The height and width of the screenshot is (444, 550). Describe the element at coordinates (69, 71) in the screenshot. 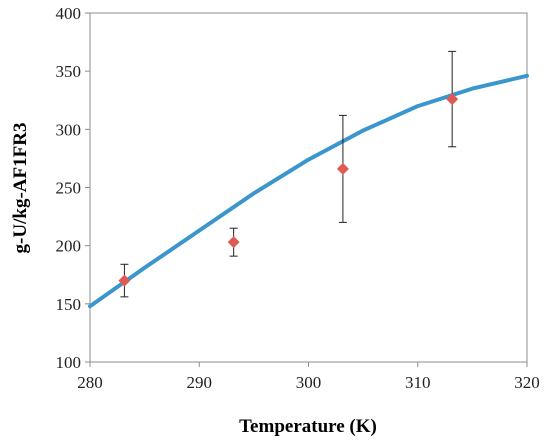

I see `y-tick-label: 350` at that location.